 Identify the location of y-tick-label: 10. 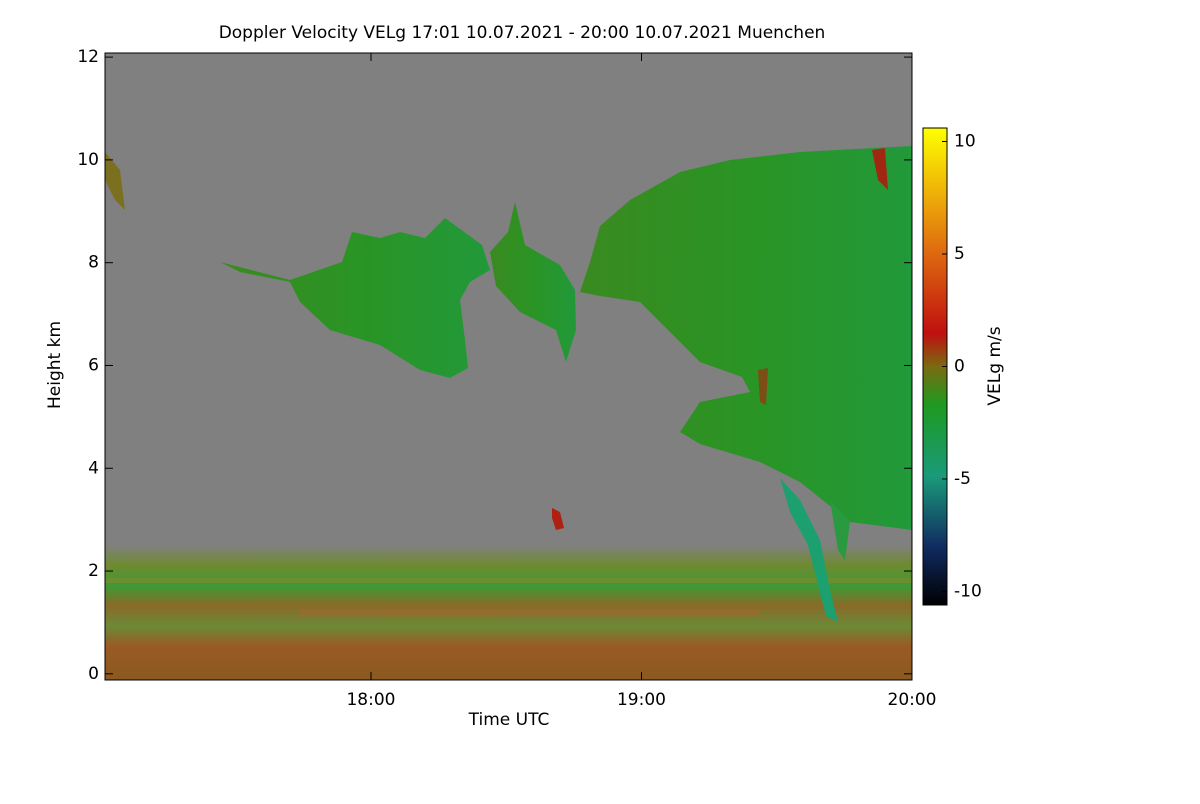
(88, 160).